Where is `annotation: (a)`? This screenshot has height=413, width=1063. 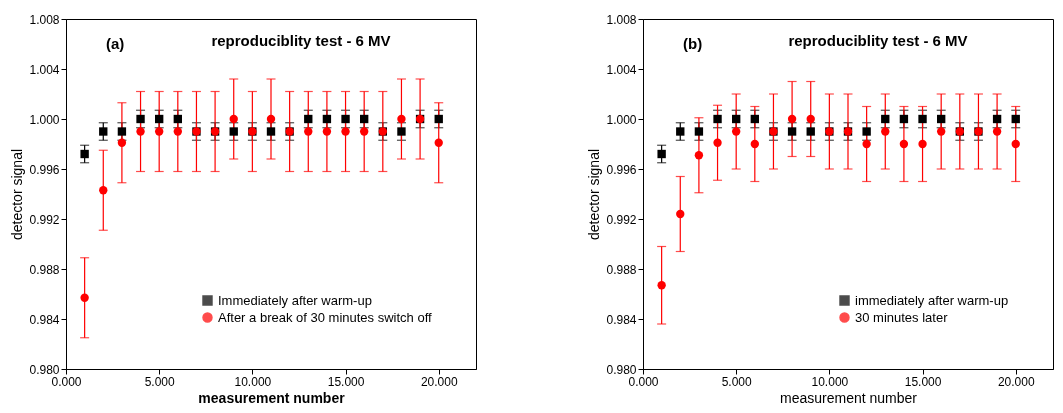 annotation: (a) is located at coordinates (115, 43).